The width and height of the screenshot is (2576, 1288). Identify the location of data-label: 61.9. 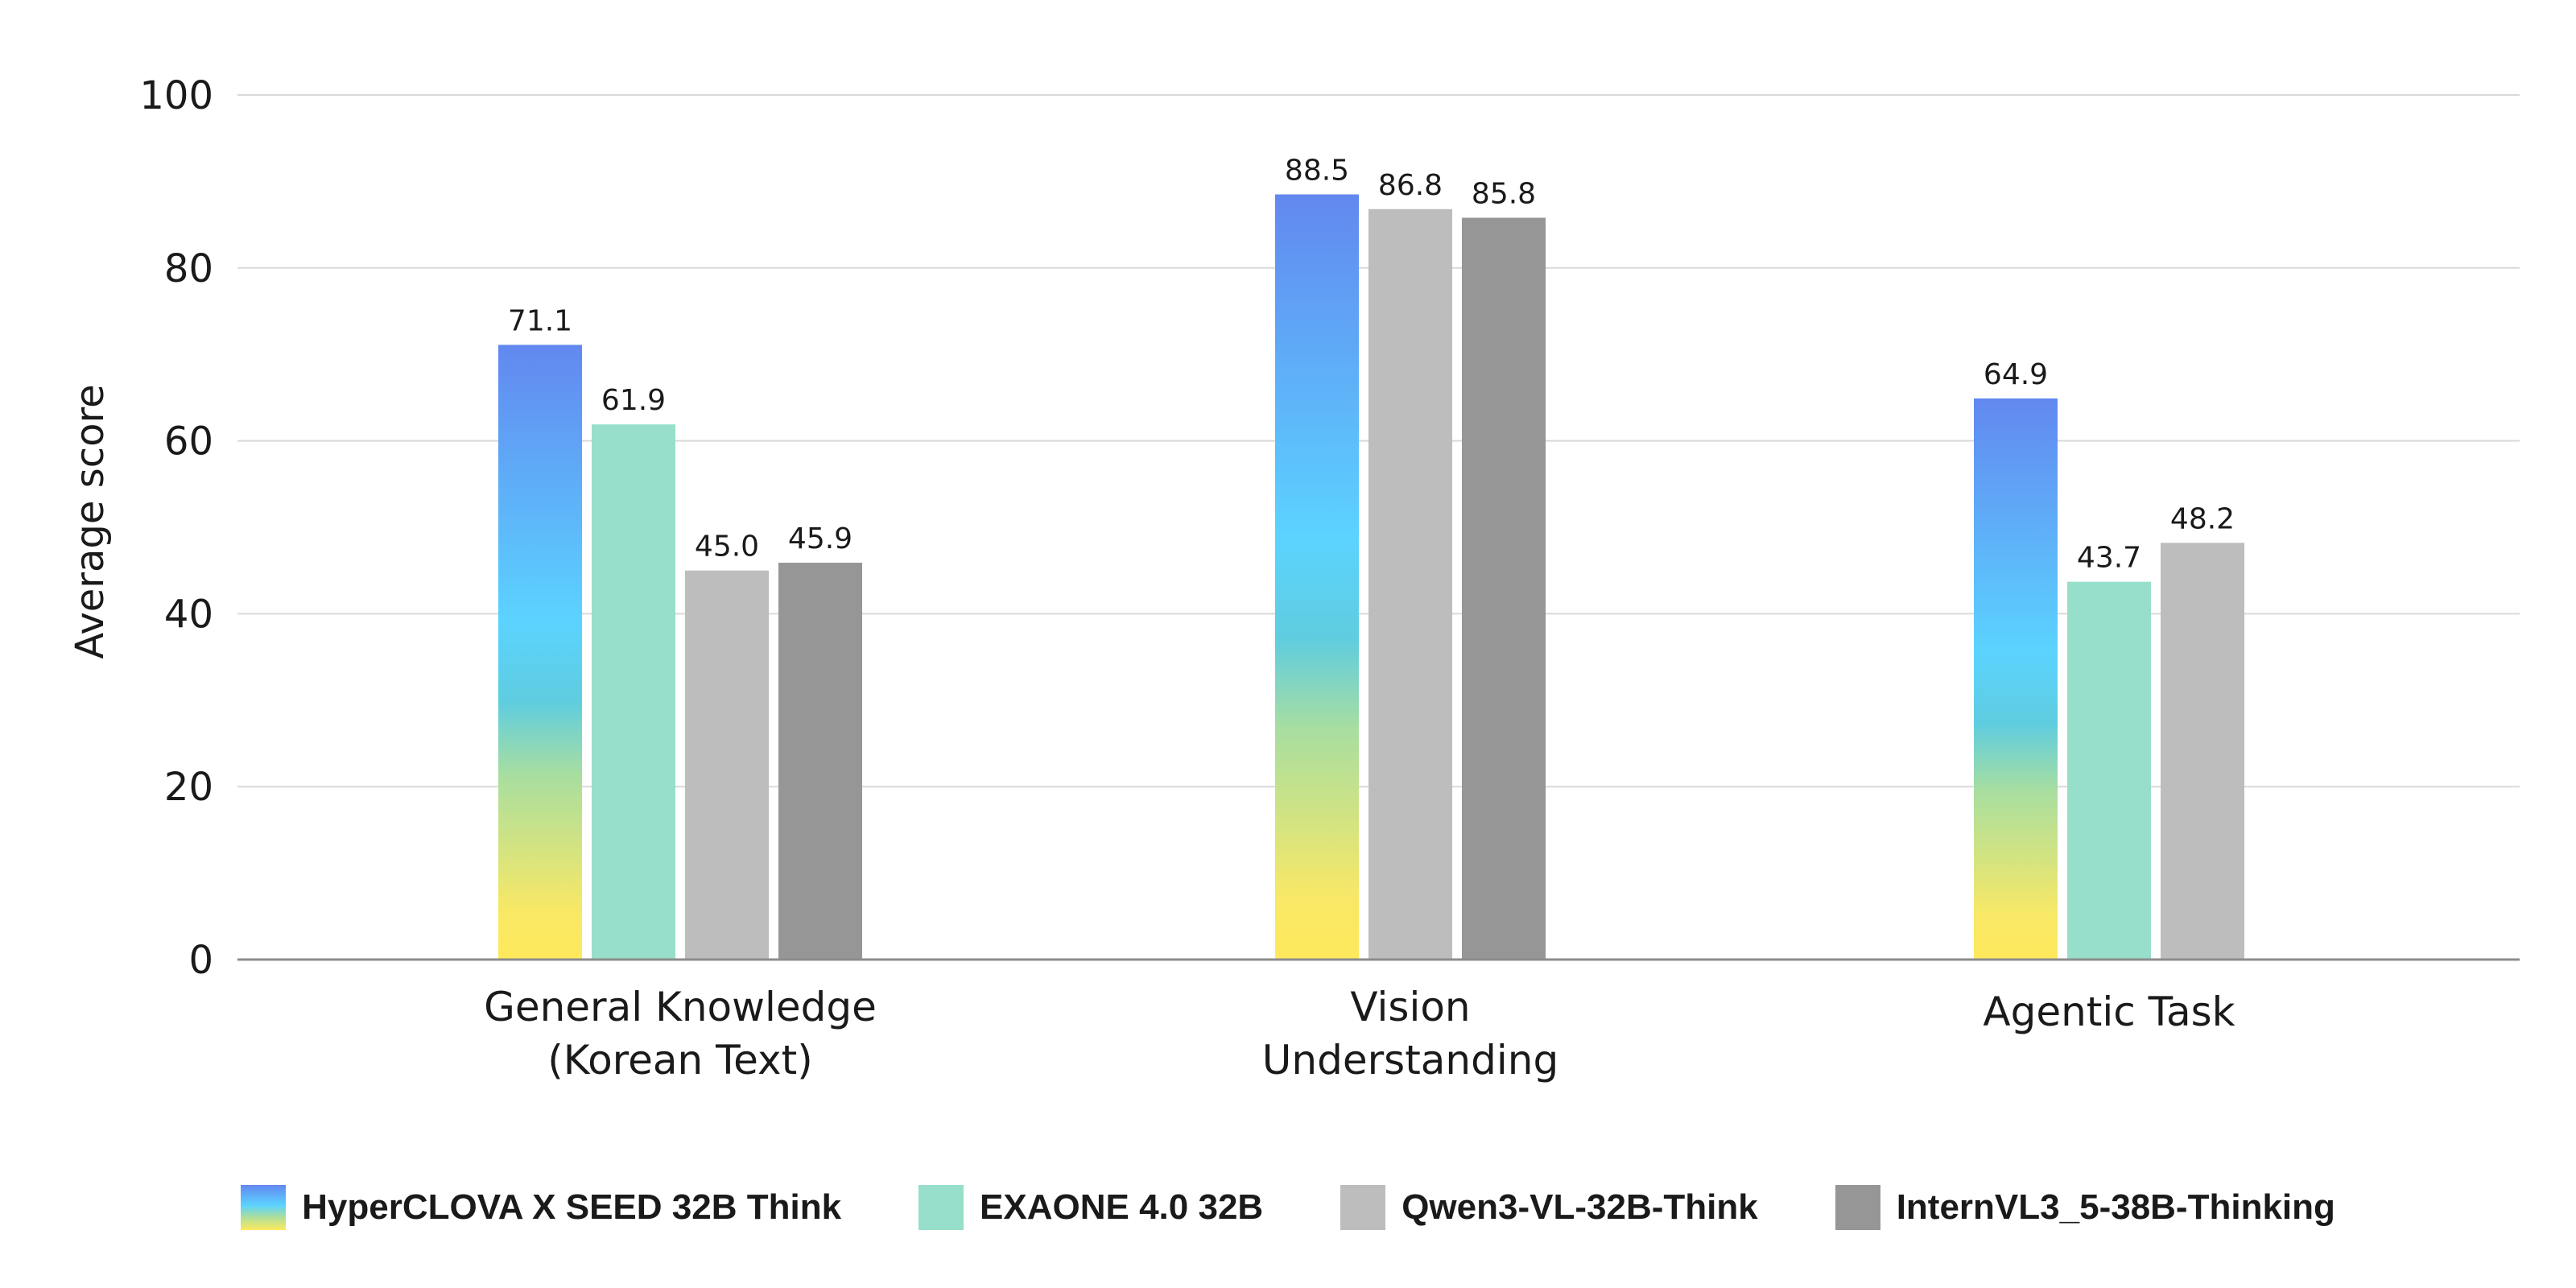
(633, 400).